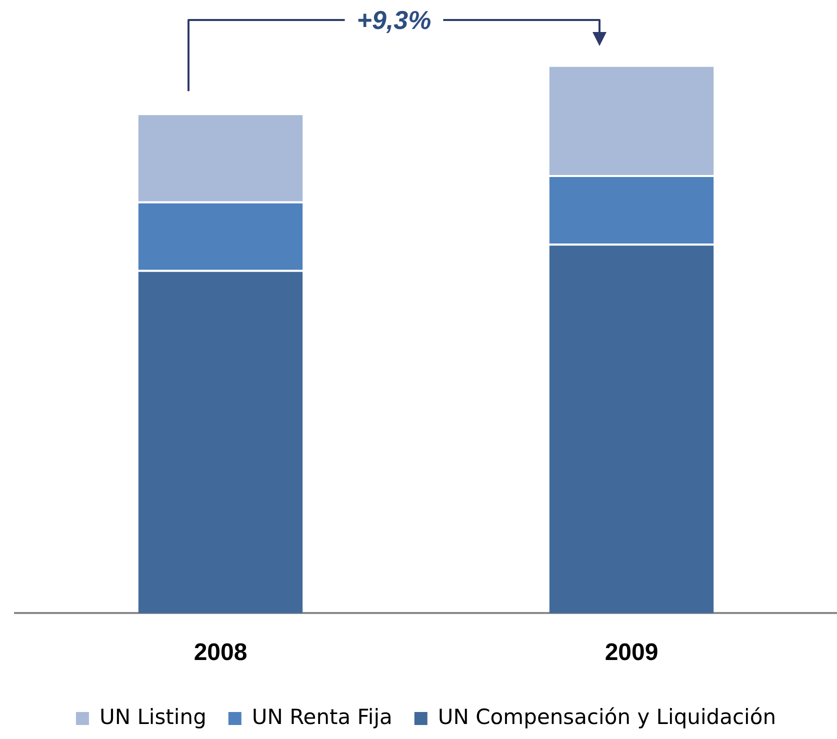  I want to click on x-tick-label: 2008, so click(221, 652).